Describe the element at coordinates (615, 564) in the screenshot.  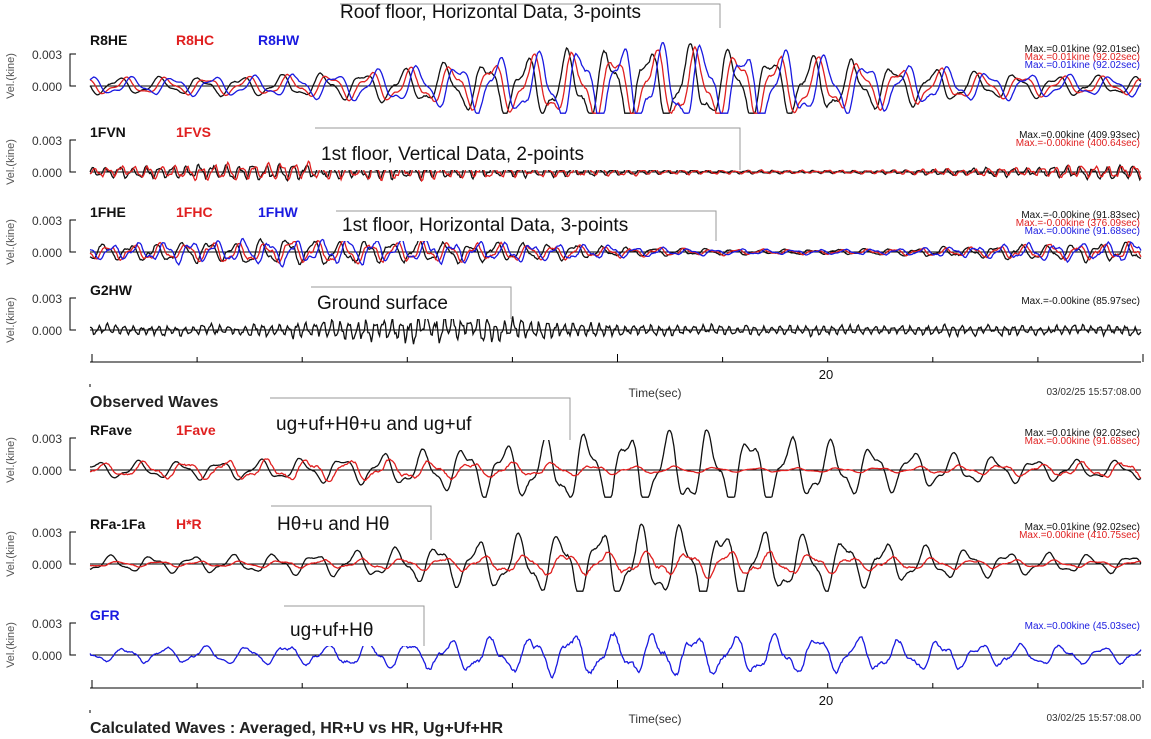
I see `series-line-h-r` at that location.